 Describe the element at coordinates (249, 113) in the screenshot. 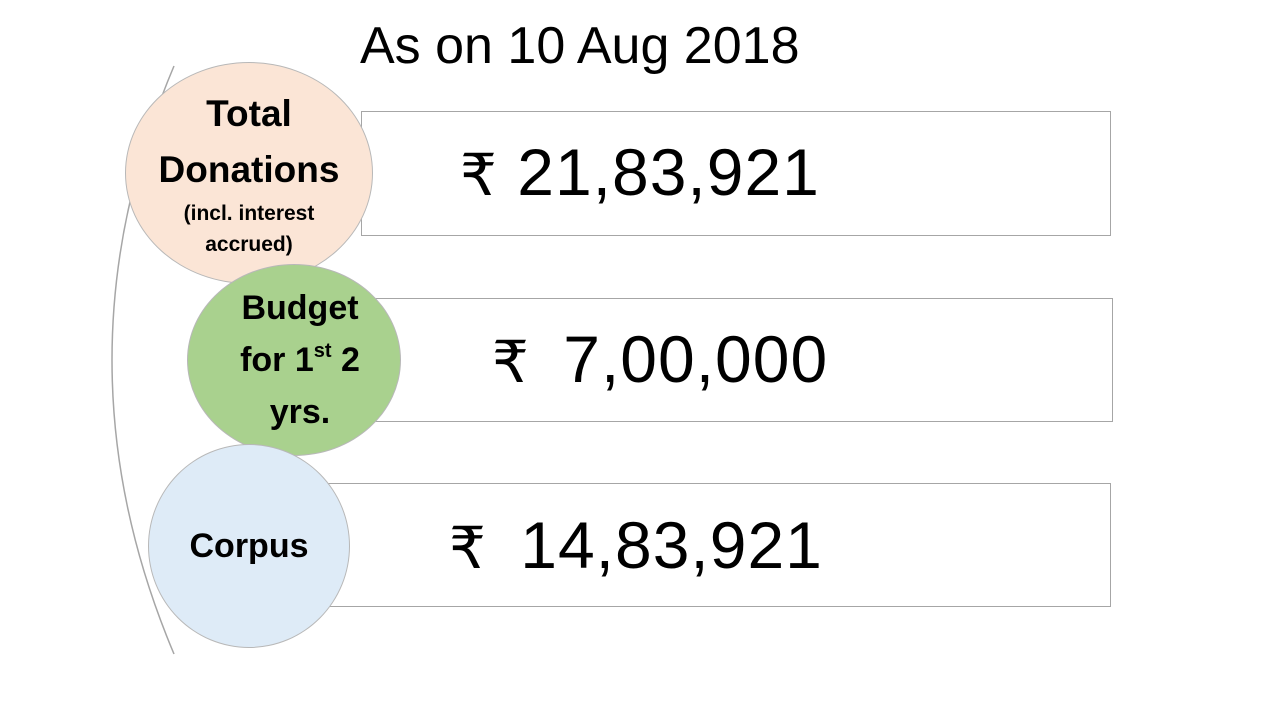

I see `donations-label-line-1: Total` at that location.